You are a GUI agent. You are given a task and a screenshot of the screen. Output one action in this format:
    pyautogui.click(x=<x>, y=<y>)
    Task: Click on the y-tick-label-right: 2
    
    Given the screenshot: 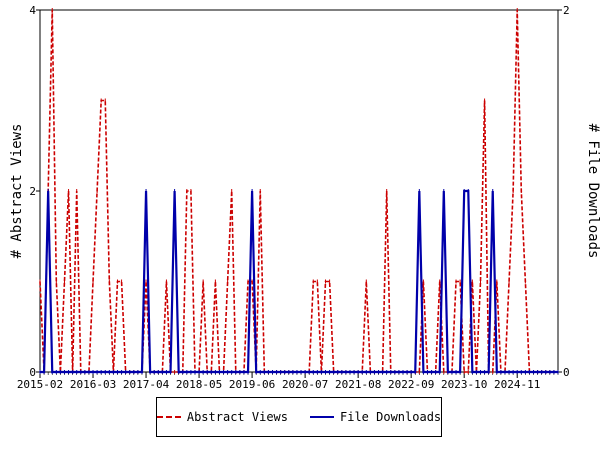 What is the action you would take?
    pyautogui.click(x=566, y=10)
    